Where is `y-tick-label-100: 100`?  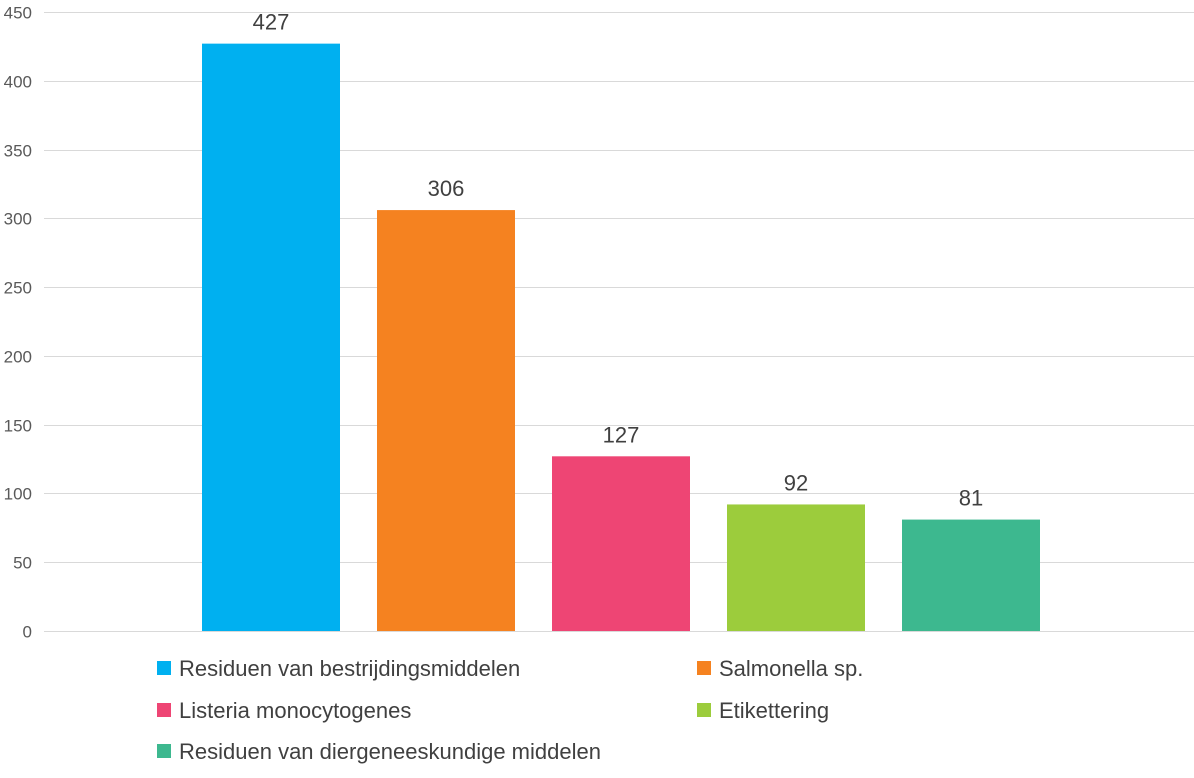 y-tick-label-100: 100 is located at coordinates (18, 494).